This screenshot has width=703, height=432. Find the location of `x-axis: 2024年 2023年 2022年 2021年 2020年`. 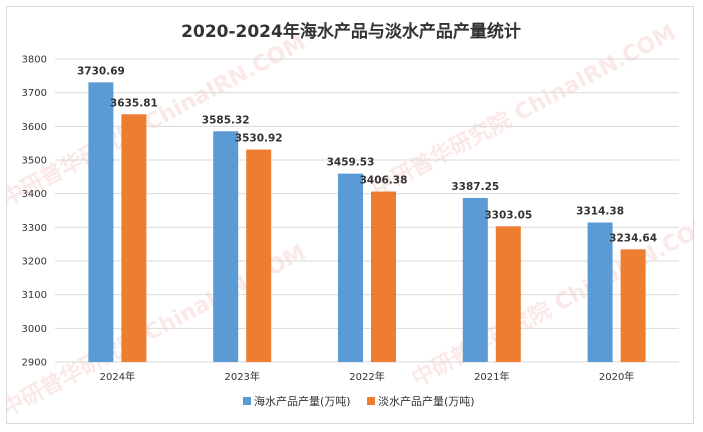

x-axis: 2024年 2023年 2022年 2021年 2020年 is located at coordinates (367, 376).